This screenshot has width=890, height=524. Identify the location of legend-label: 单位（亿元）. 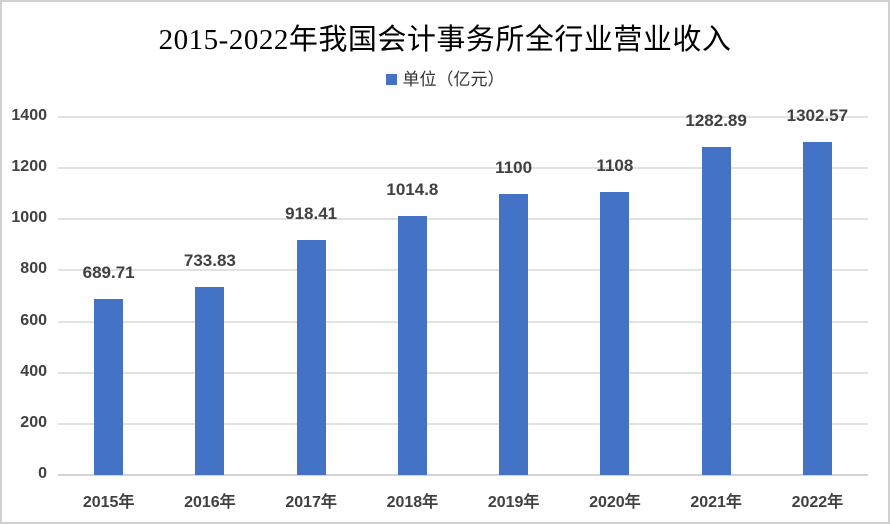
(453, 79).